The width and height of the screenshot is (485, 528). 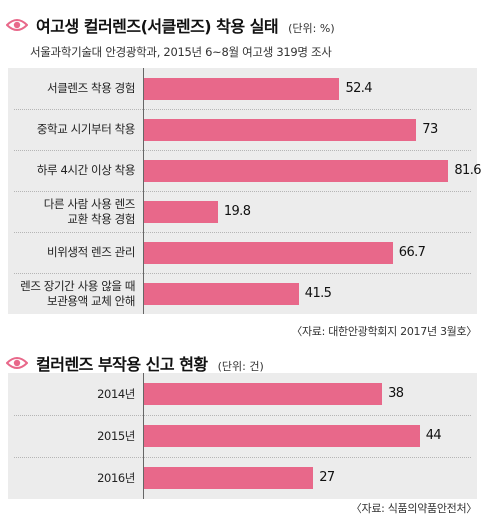 What do you see at coordinates (89, 211) in the screenshot?
I see `category-label: 다른 사람 사용 렌즈 교환 착용 경험` at bounding box center [89, 211].